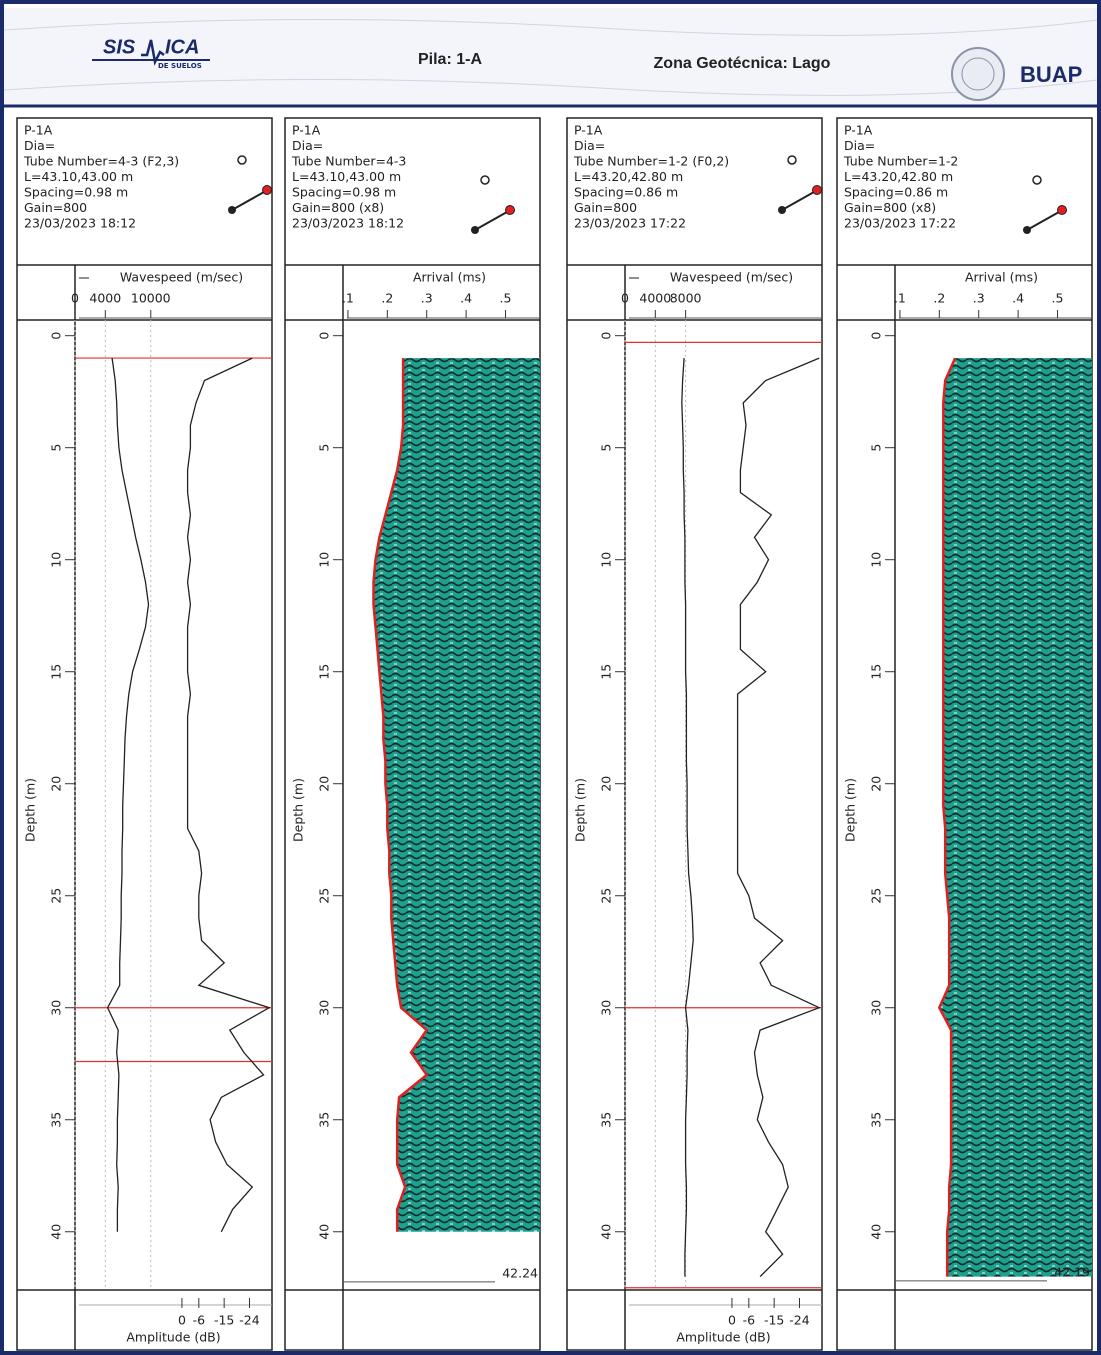 The image size is (1101, 1355). Describe the element at coordinates (153, 52) in the screenshot. I see `logo-wave` at that location.